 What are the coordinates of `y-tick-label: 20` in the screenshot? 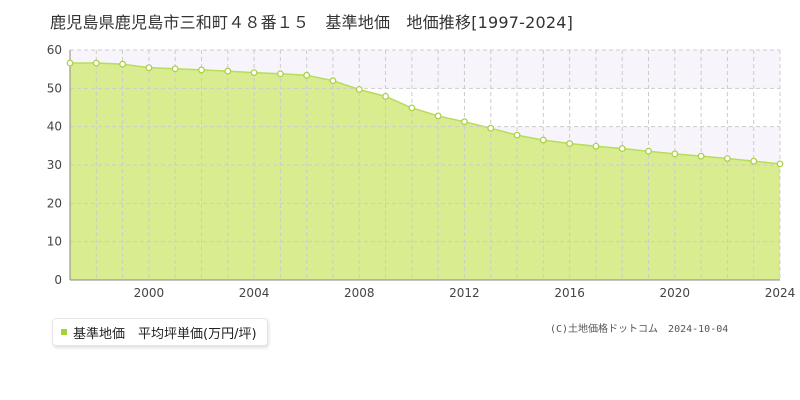 It's located at (54, 203).